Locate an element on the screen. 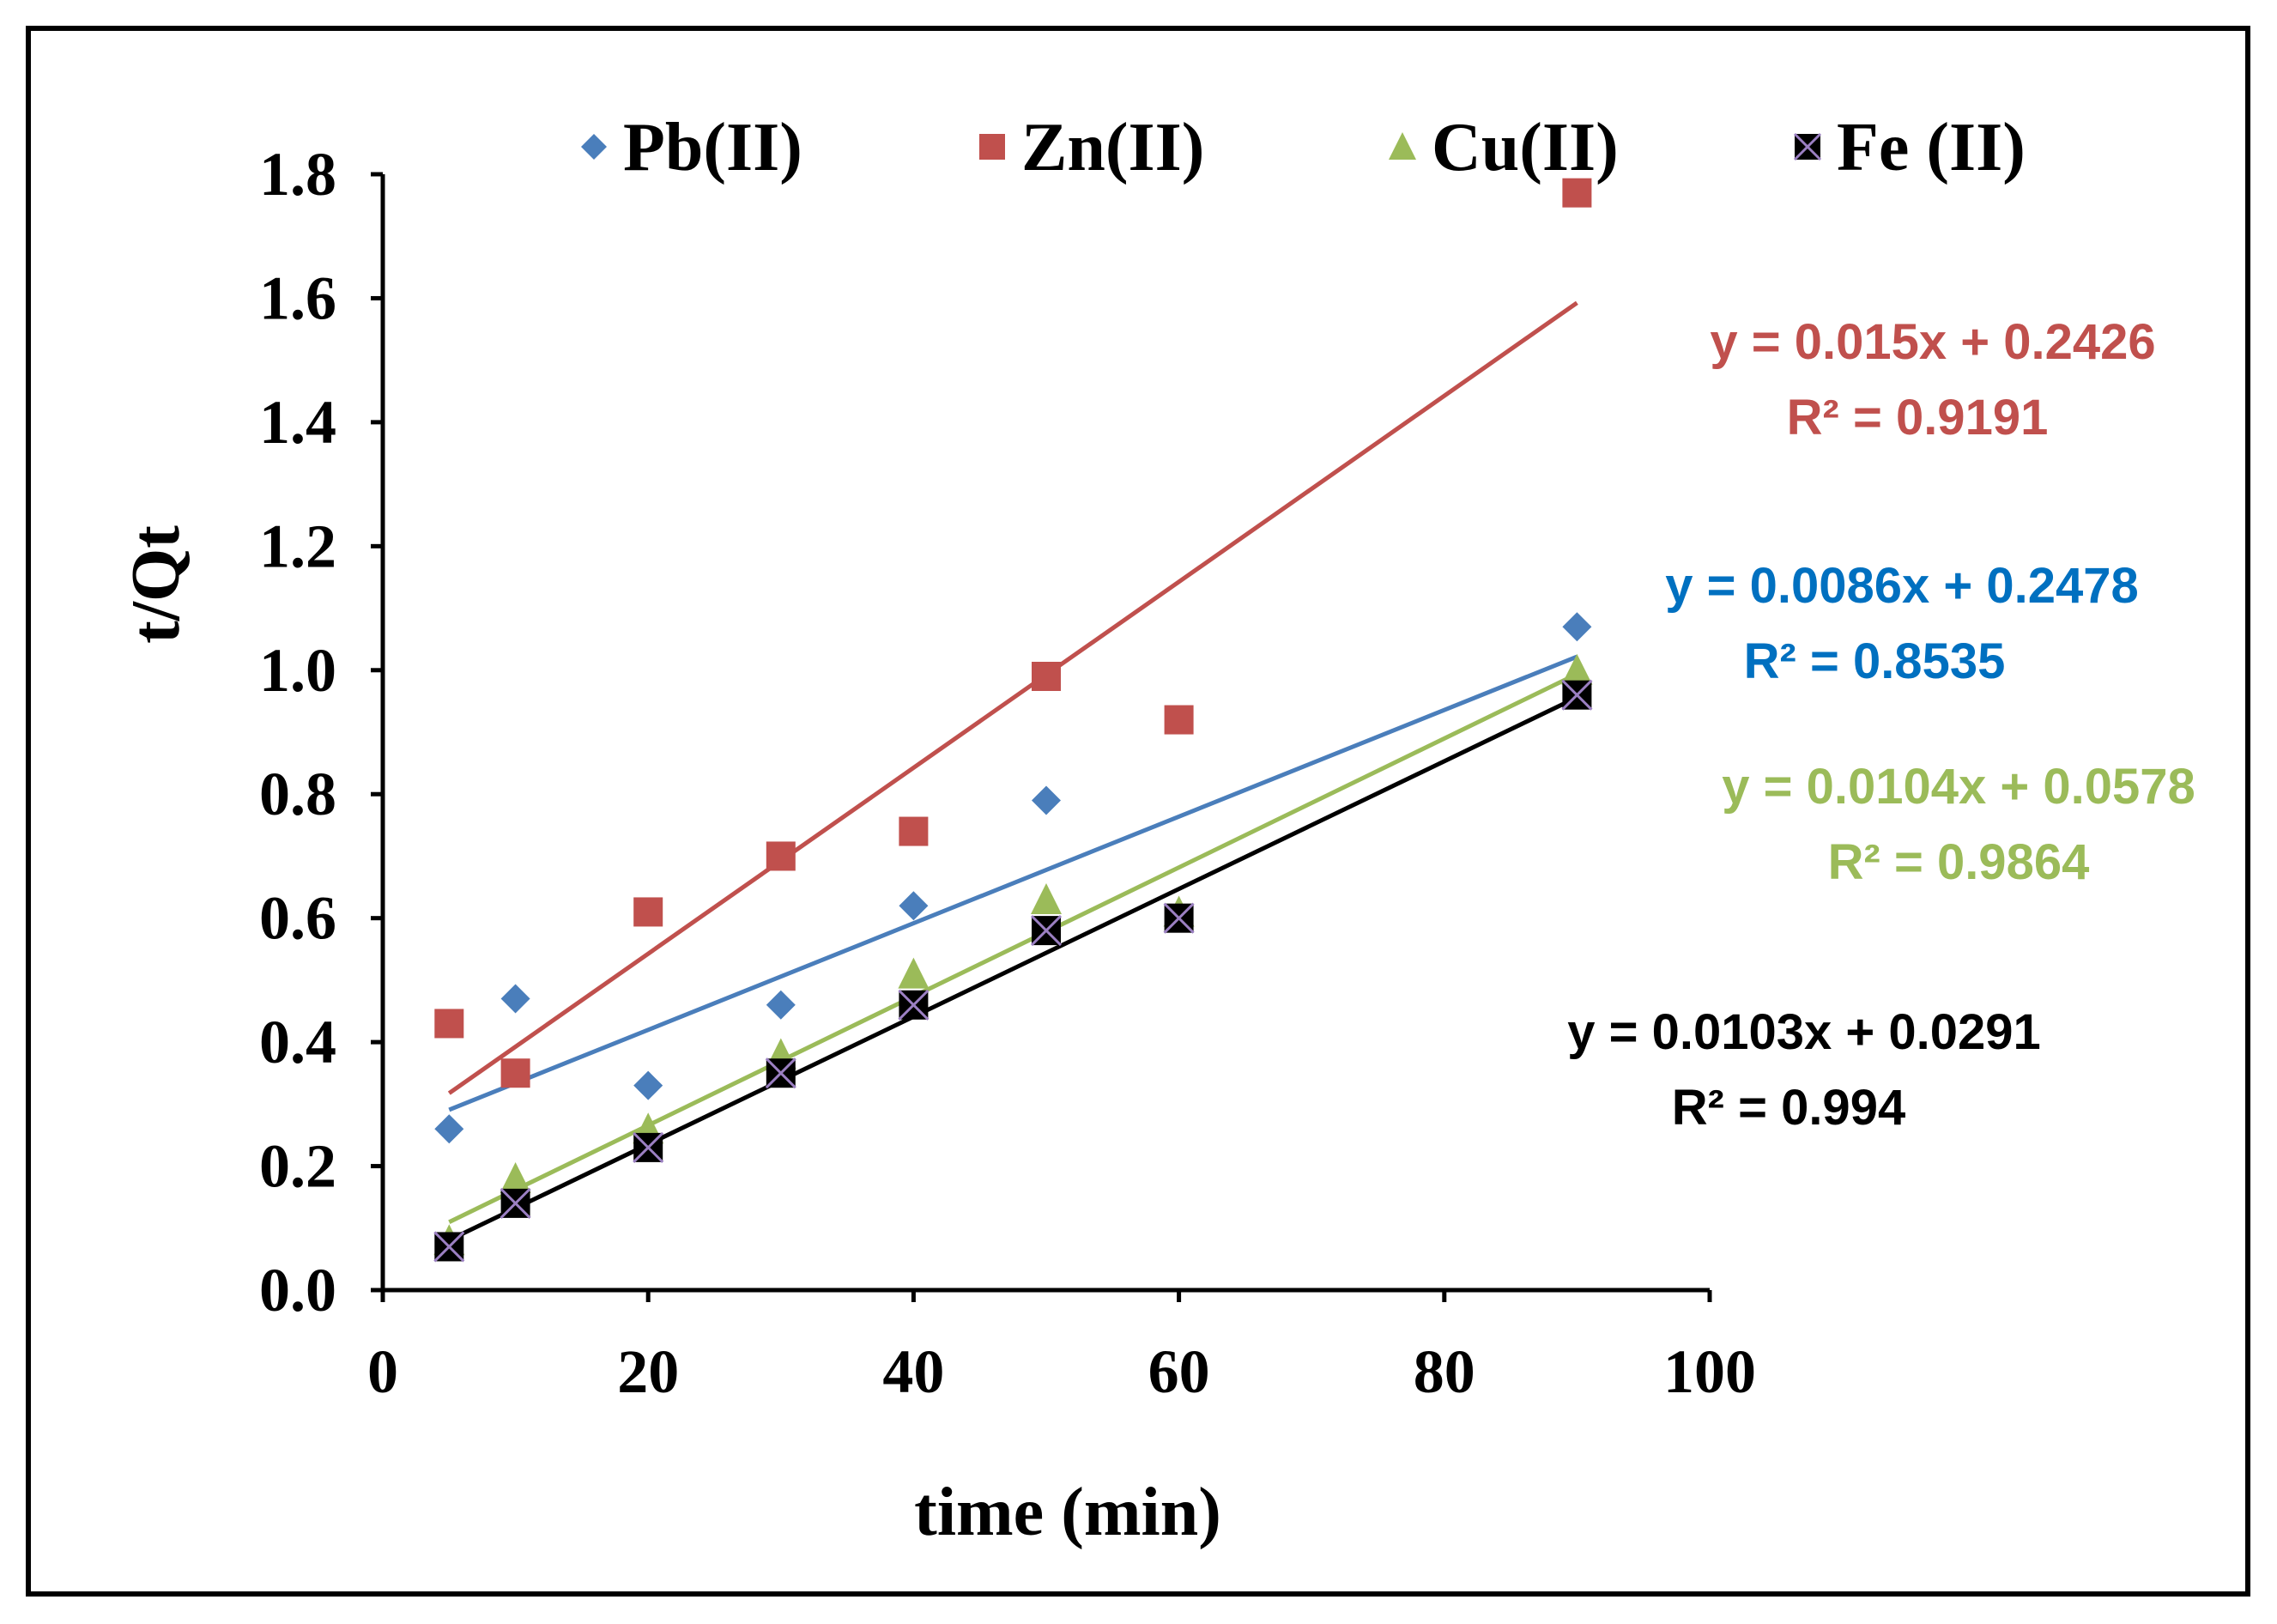 The height and width of the screenshot is (1624, 2277). x-tick-label: 0 is located at coordinates (382, 1371).